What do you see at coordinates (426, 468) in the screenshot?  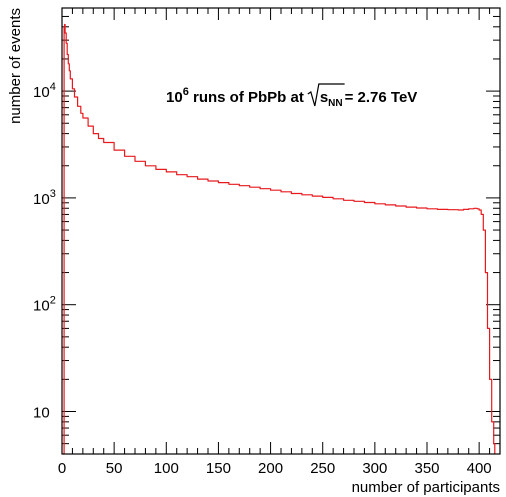 I see `x-tick-label: 350` at bounding box center [426, 468].